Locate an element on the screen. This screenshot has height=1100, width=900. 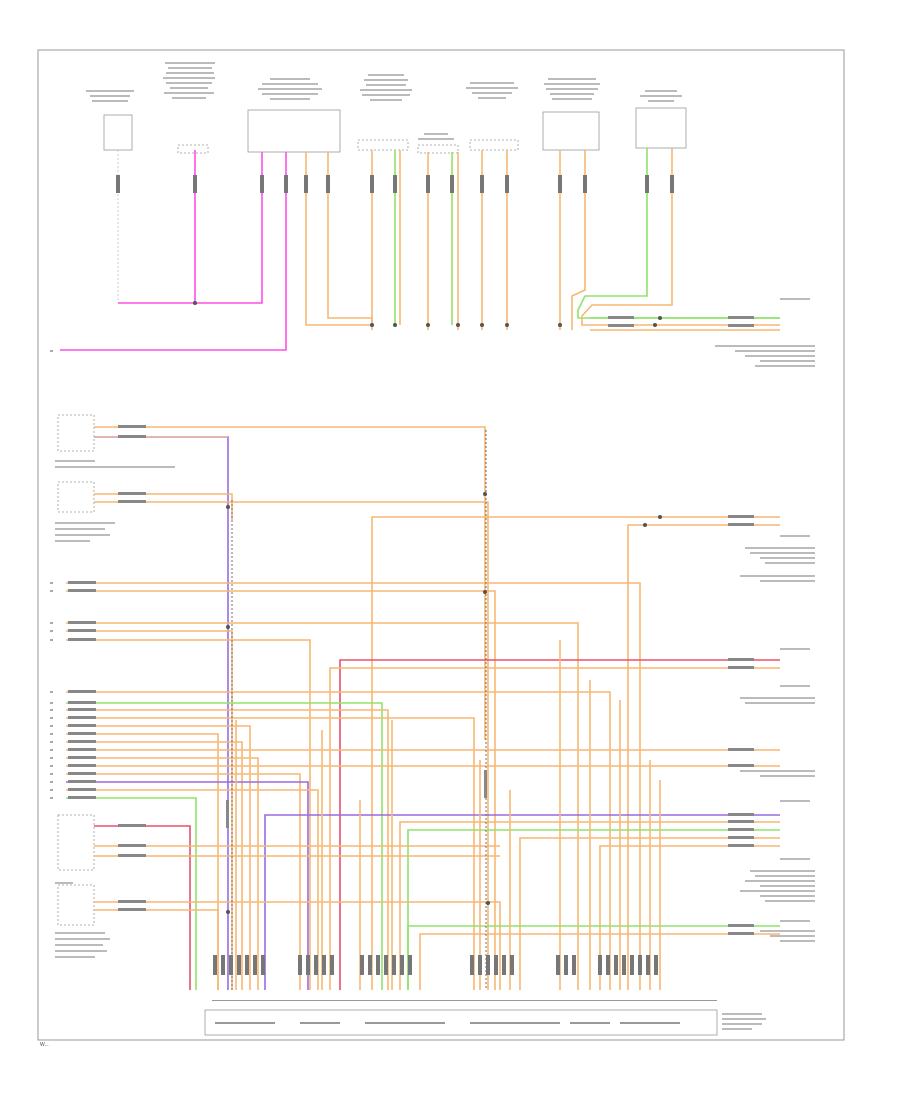
bottom-connector is located at coordinates (461, 995).